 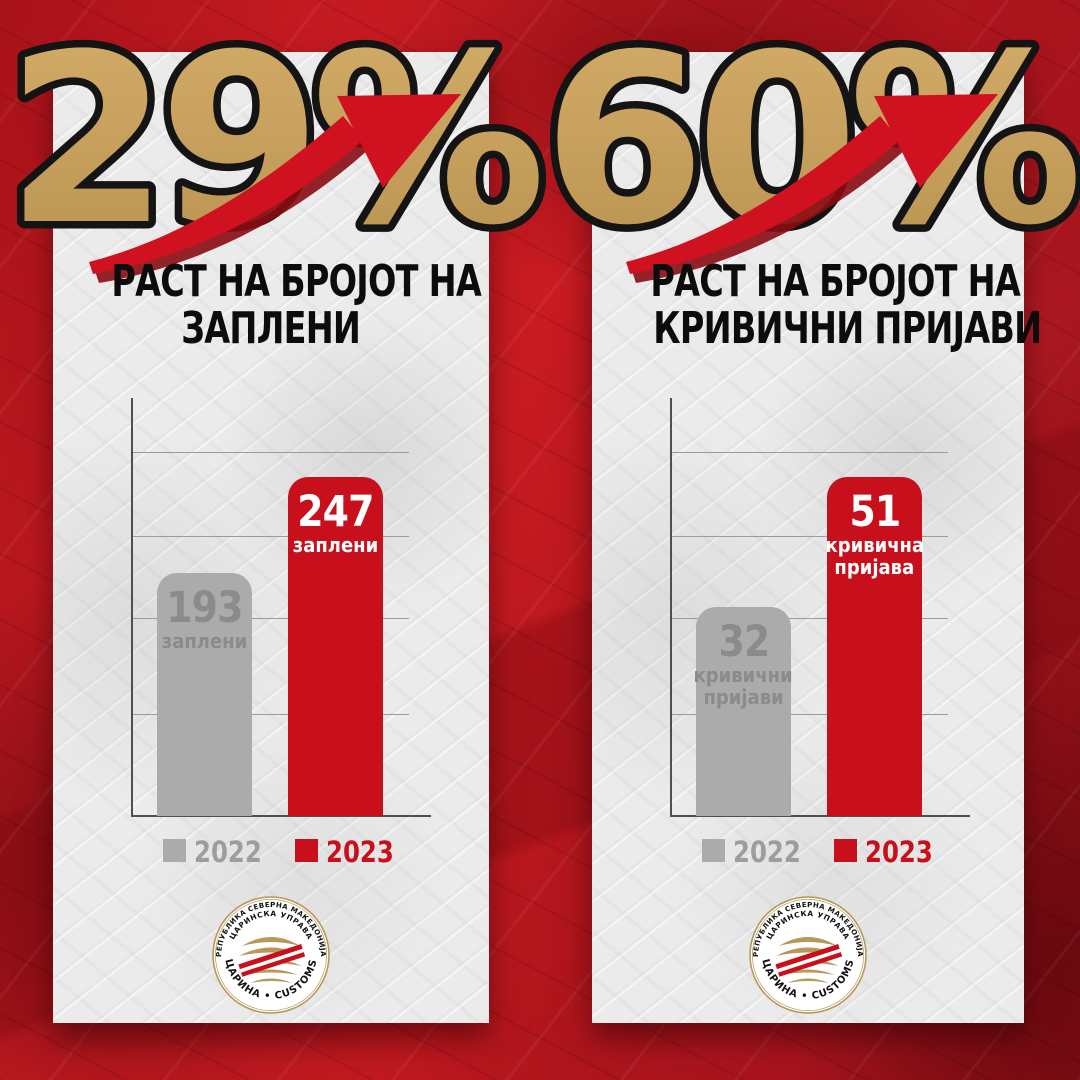 I want to click on bar-value: 247, so click(x=335, y=512).